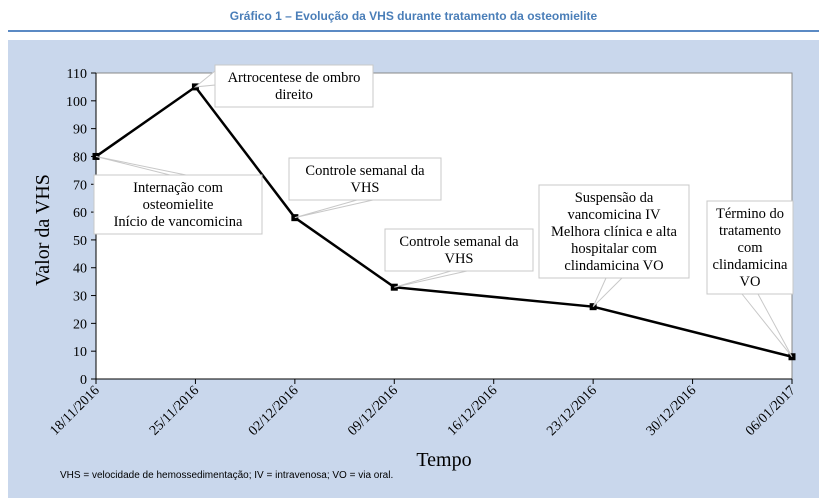 The height and width of the screenshot is (502, 827). I want to click on callout-text-line: Artrocentese de ombro, so click(294, 78).